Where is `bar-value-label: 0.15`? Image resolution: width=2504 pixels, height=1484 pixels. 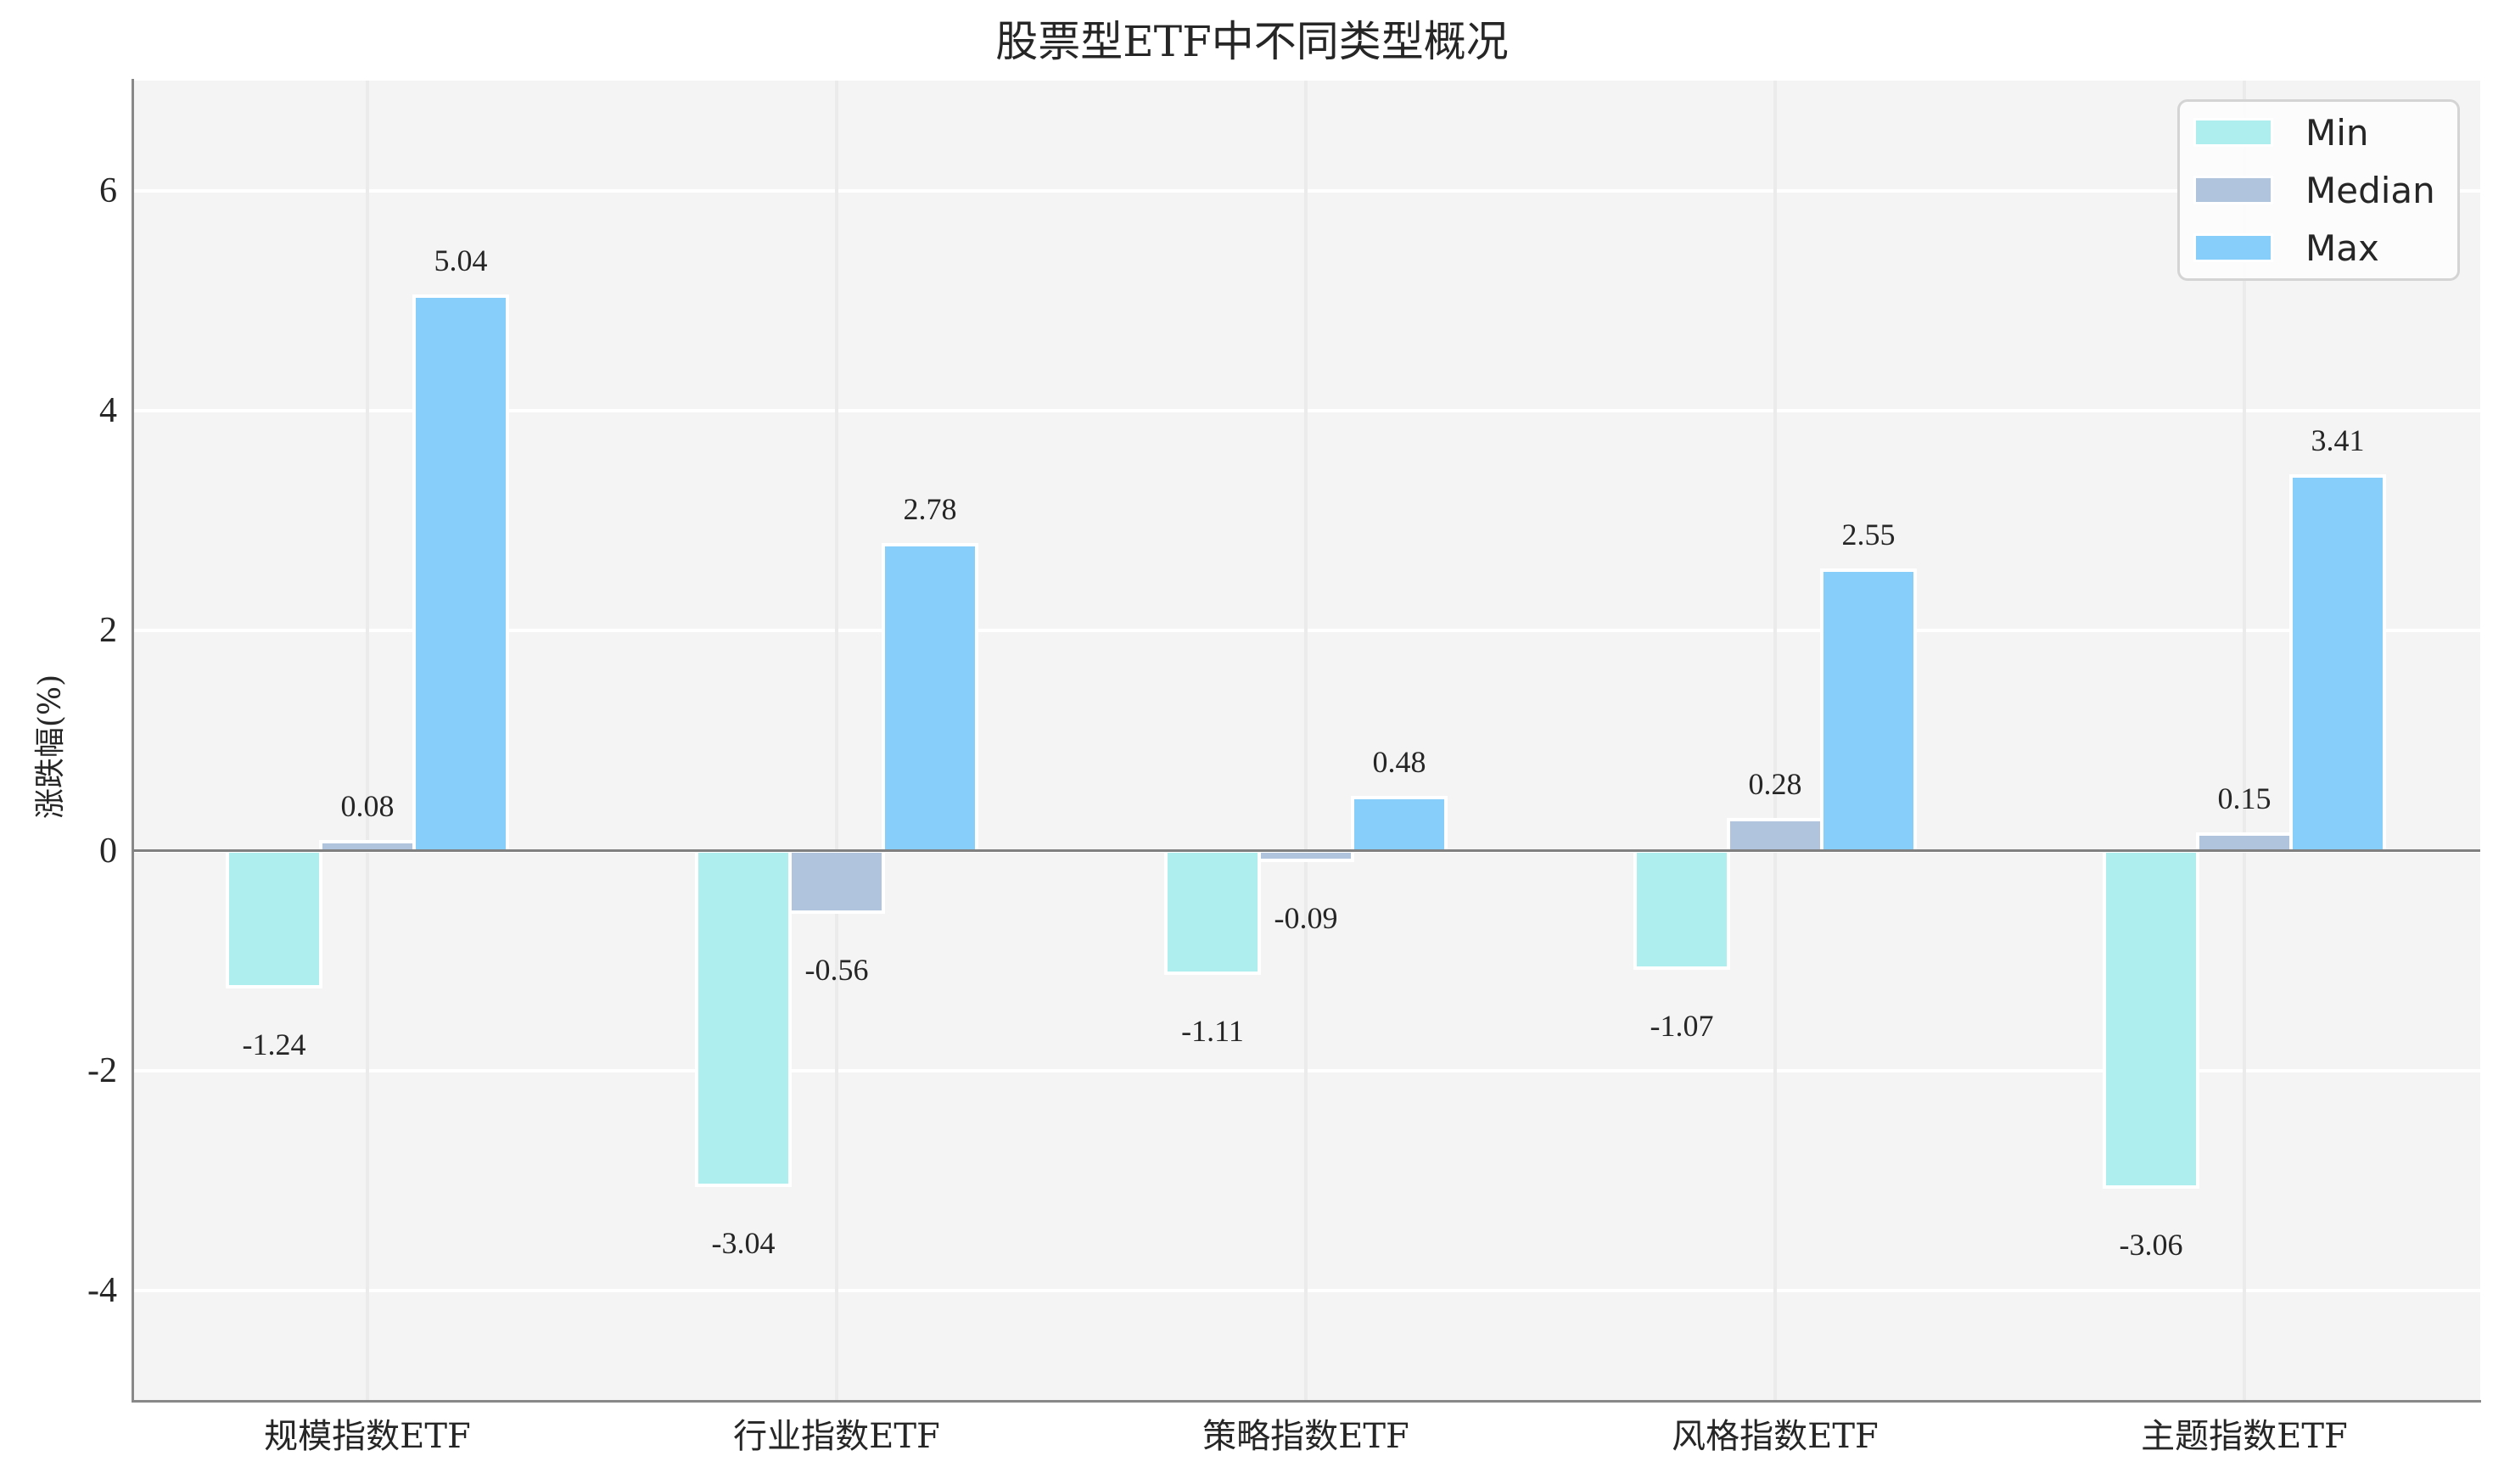
bar-value-label: 0.15 is located at coordinates (2244, 799).